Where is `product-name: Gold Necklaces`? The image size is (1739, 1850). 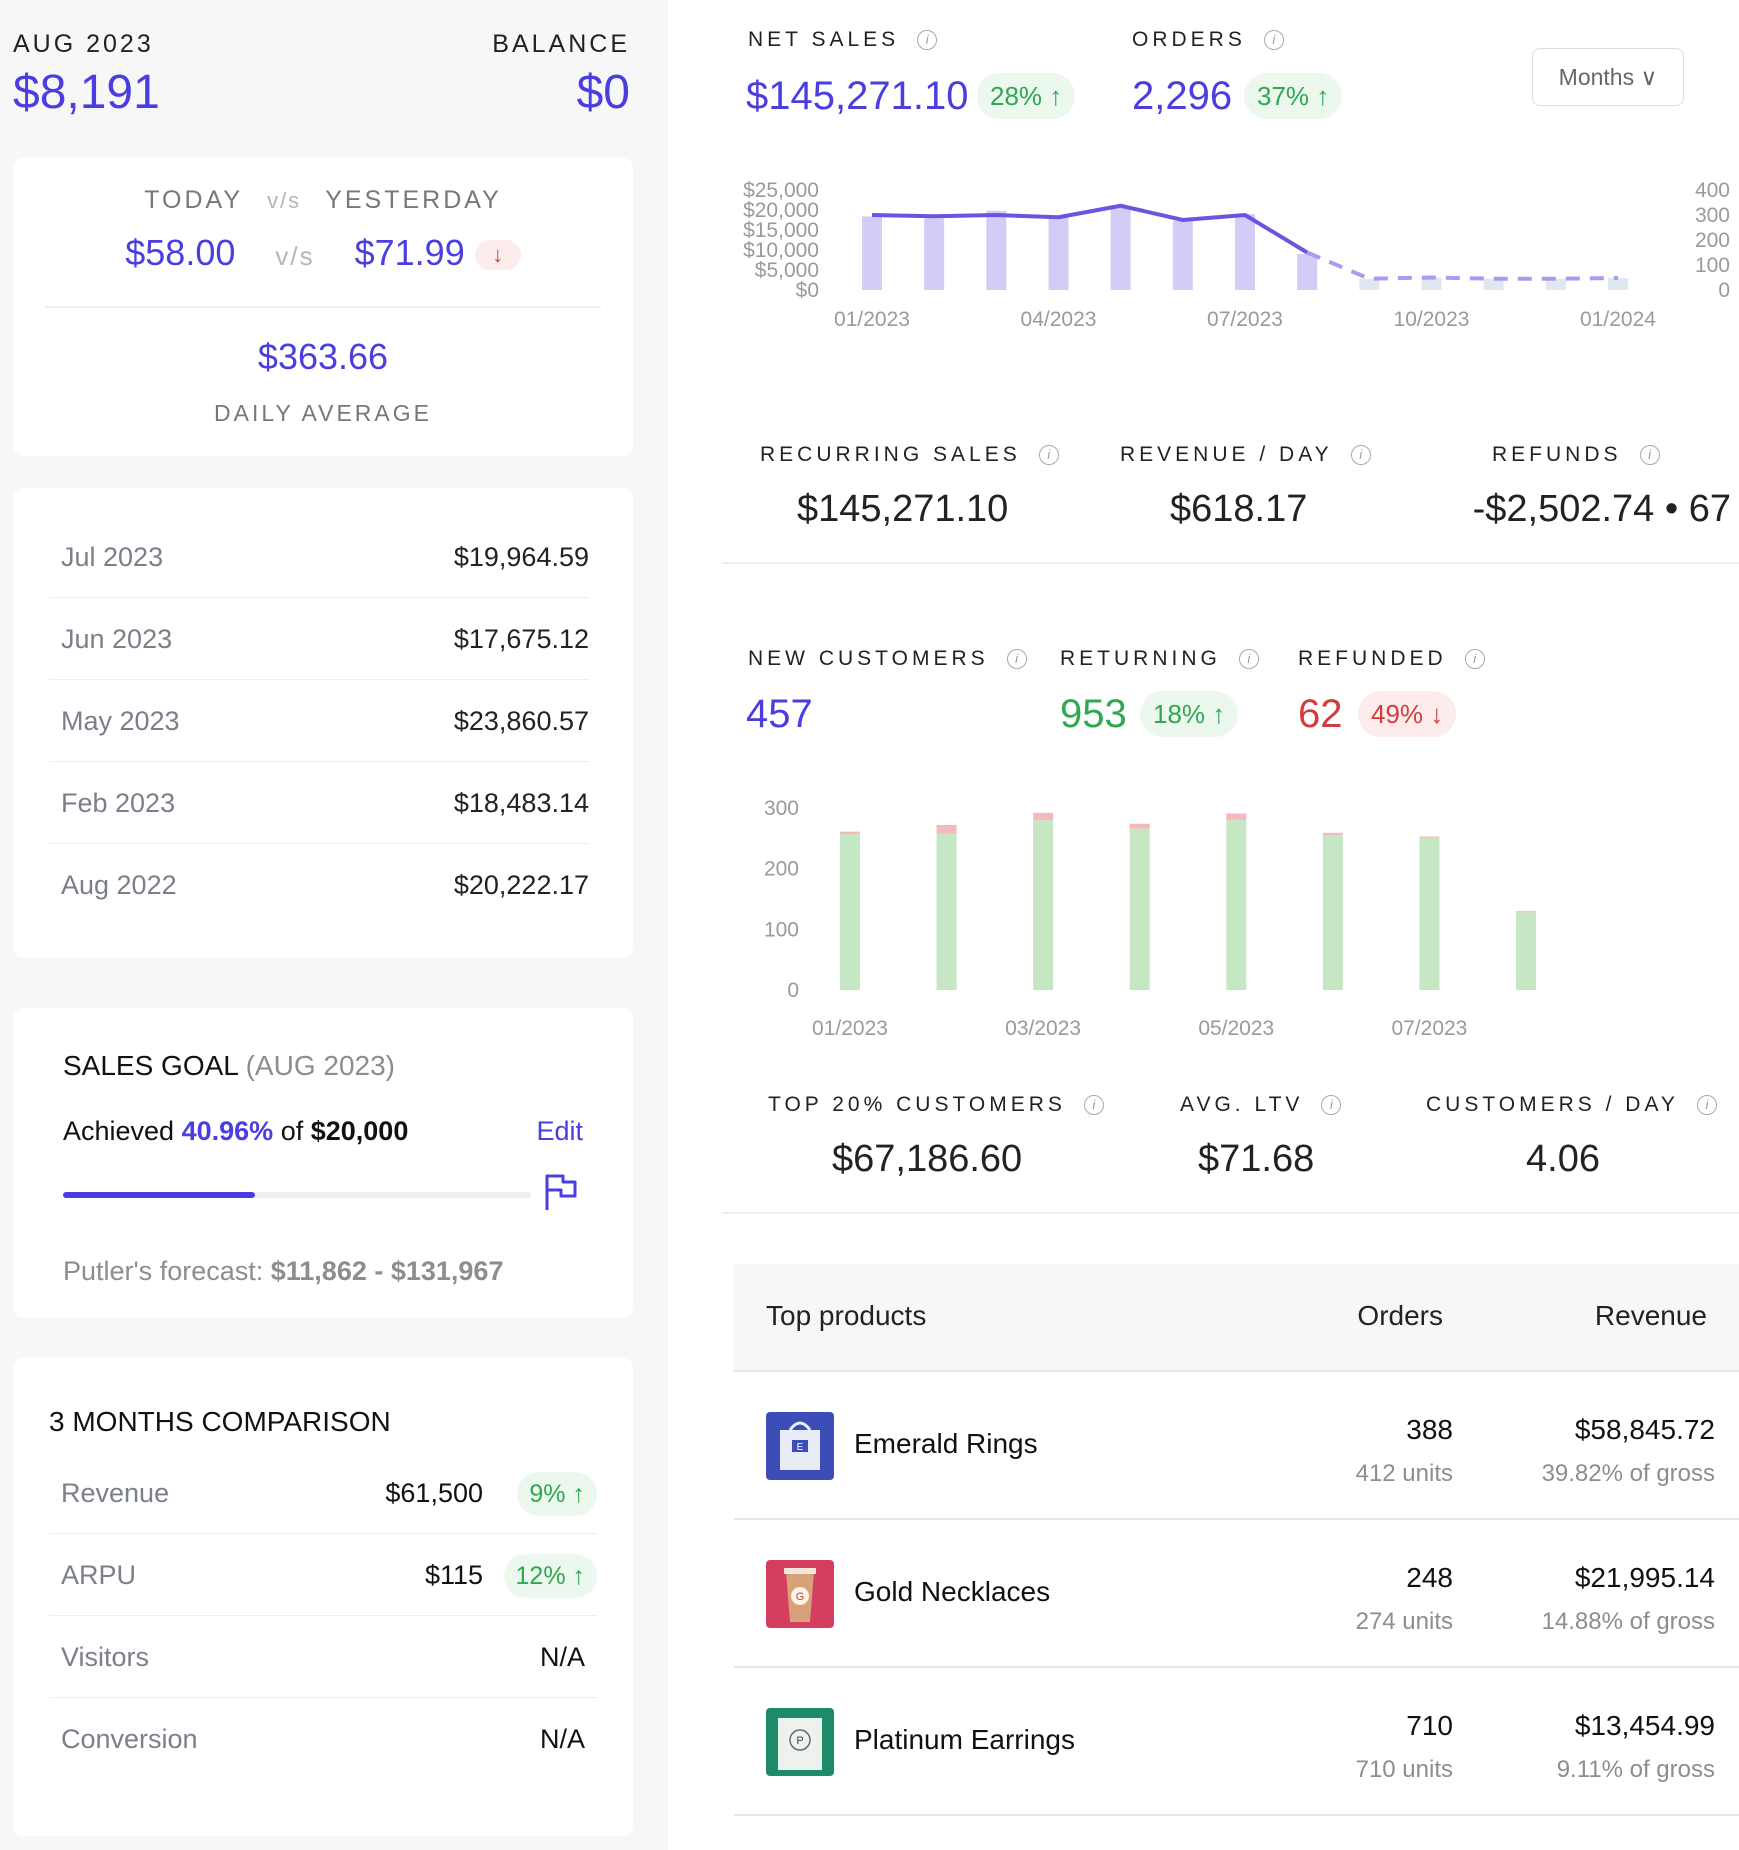
product-name: Gold Necklaces is located at coordinates (952, 1591).